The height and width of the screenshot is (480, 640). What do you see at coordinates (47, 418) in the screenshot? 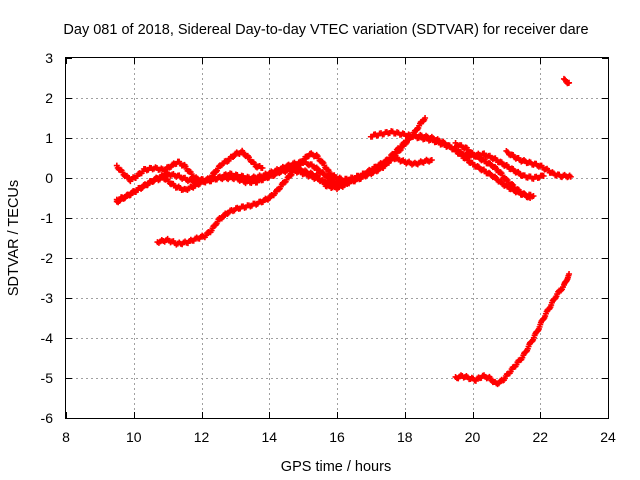
I see `y-tick-label: -6` at bounding box center [47, 418].